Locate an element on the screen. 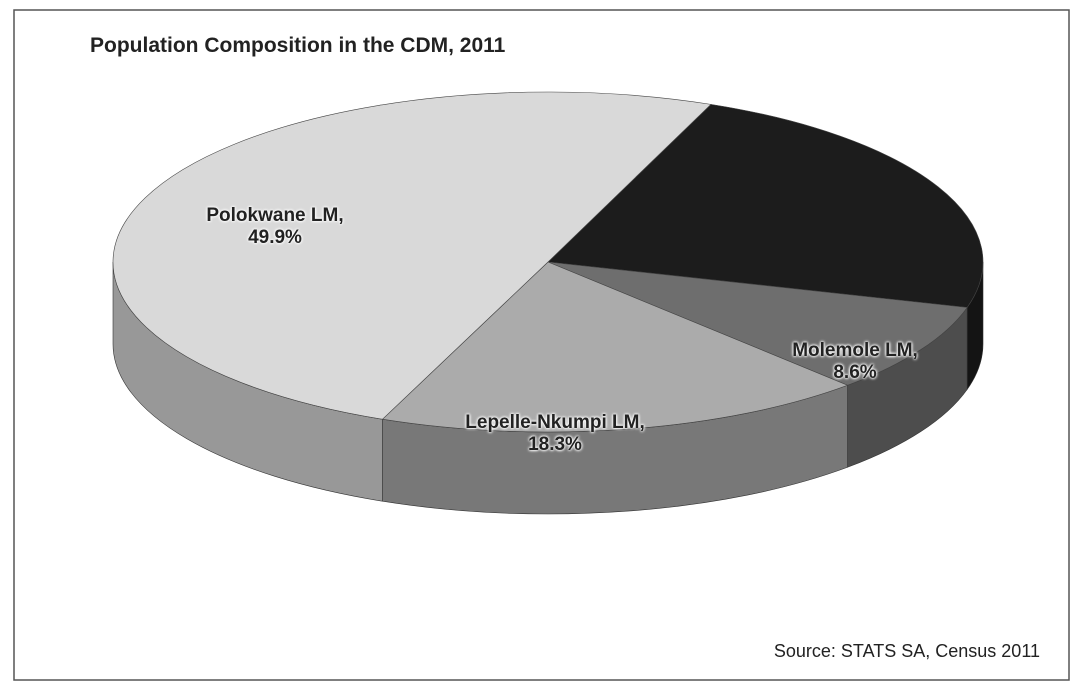  slice-label: Lepelle-Nkumpi LM, 18.3% is located at coordinates (555, 433).